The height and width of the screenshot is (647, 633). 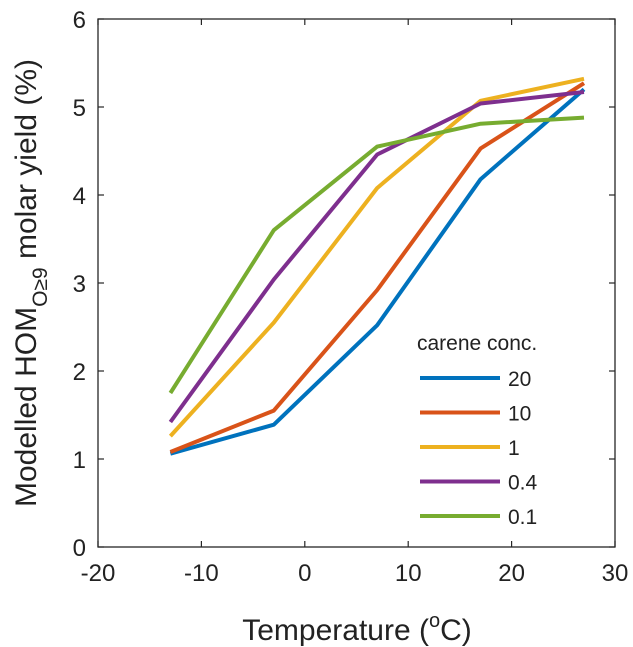 What do you see at coordinates (201, 573) in the screenshot?
I see `x-tick-label: -10` at bounding box center [201, 573].